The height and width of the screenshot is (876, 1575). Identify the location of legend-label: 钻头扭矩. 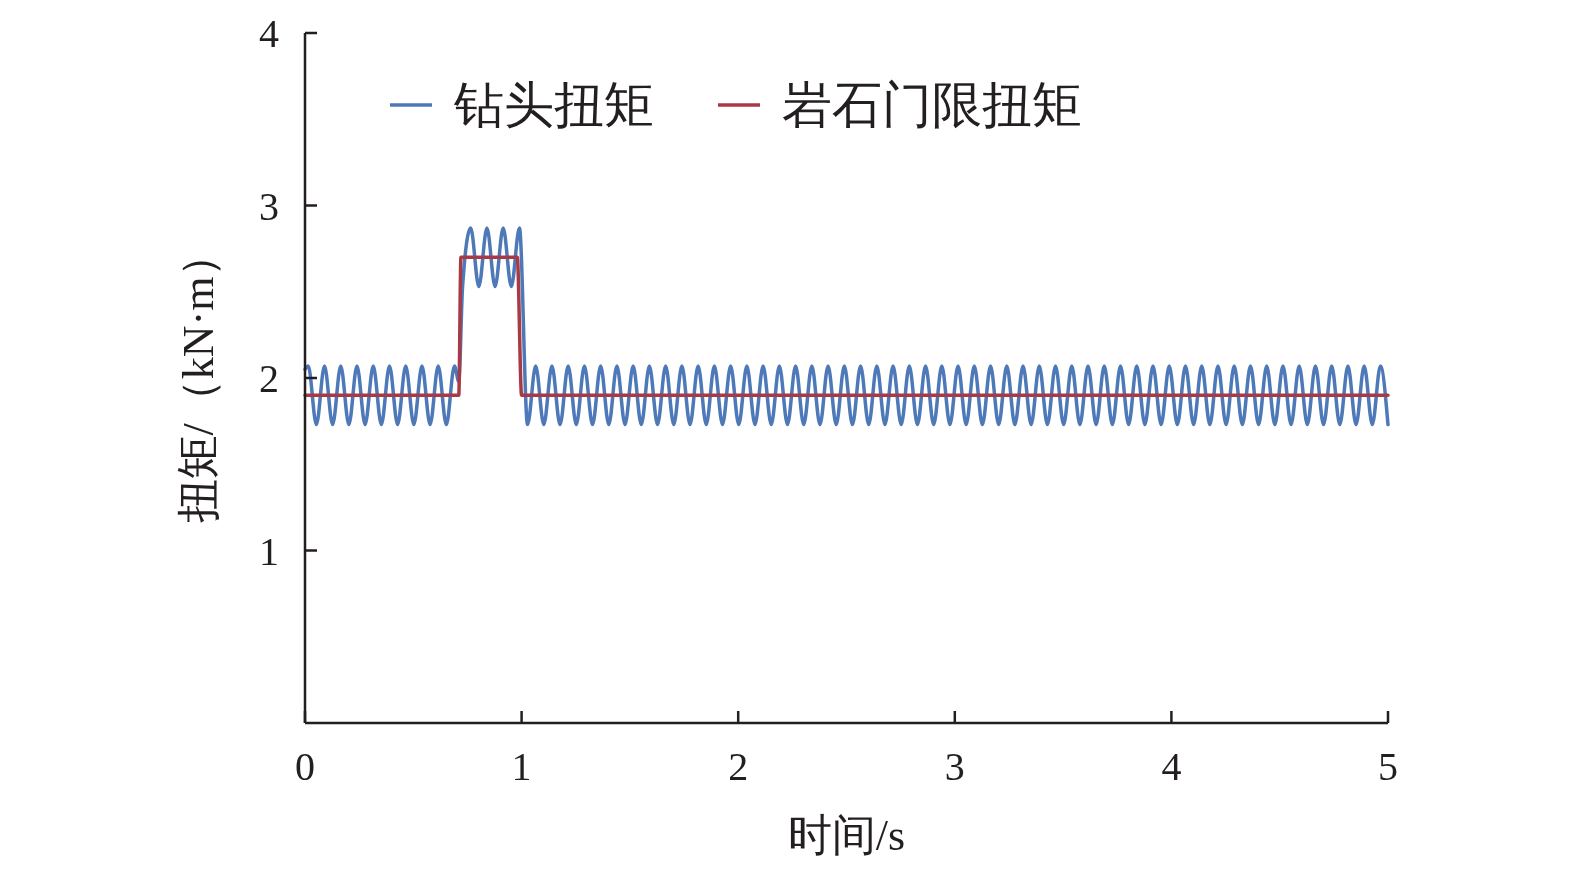
(553, 105).